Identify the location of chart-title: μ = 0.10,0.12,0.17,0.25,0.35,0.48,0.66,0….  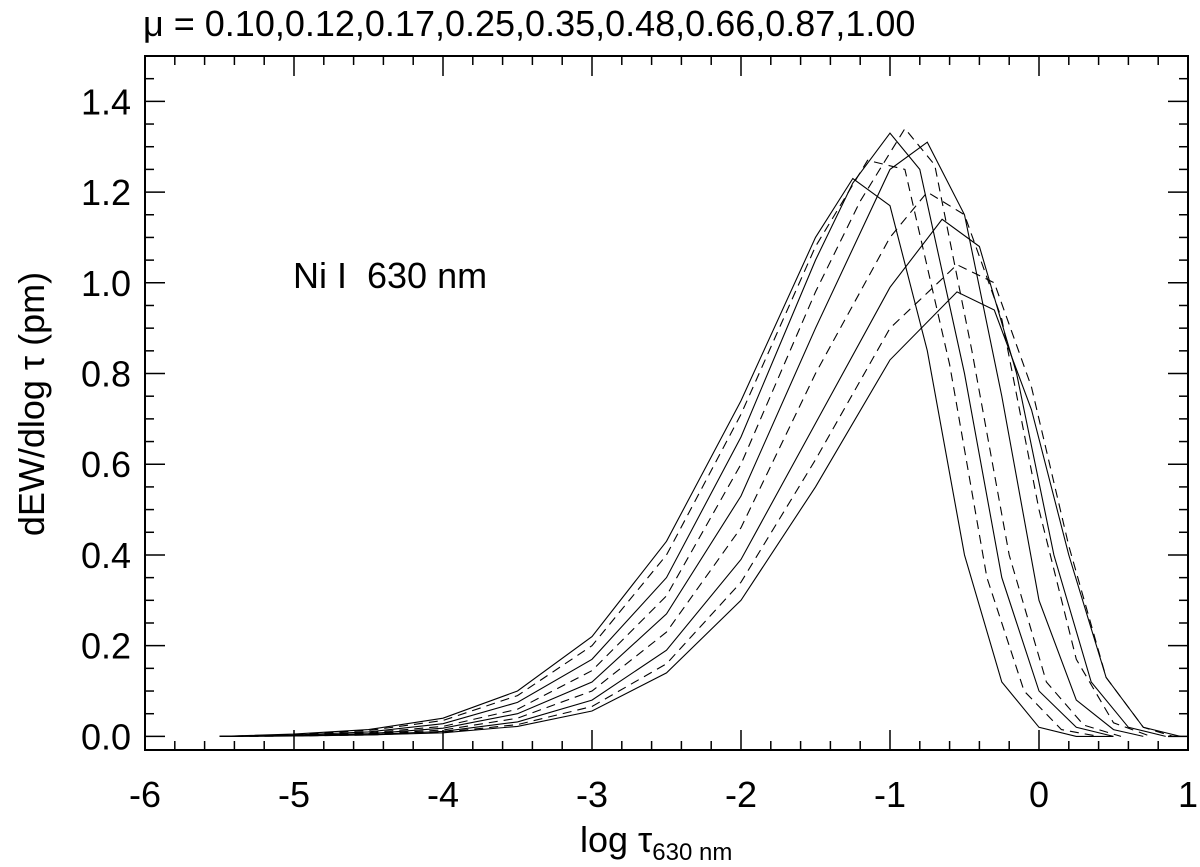
(529, 23).